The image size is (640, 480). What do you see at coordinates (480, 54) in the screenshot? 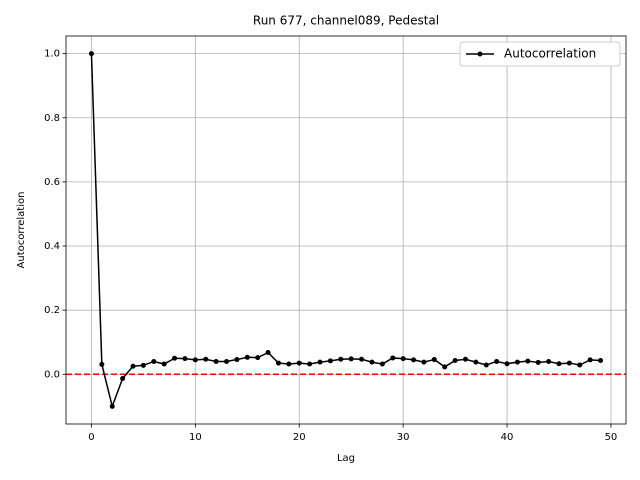
I see `legend-marker` at bounding box center [480, 54].